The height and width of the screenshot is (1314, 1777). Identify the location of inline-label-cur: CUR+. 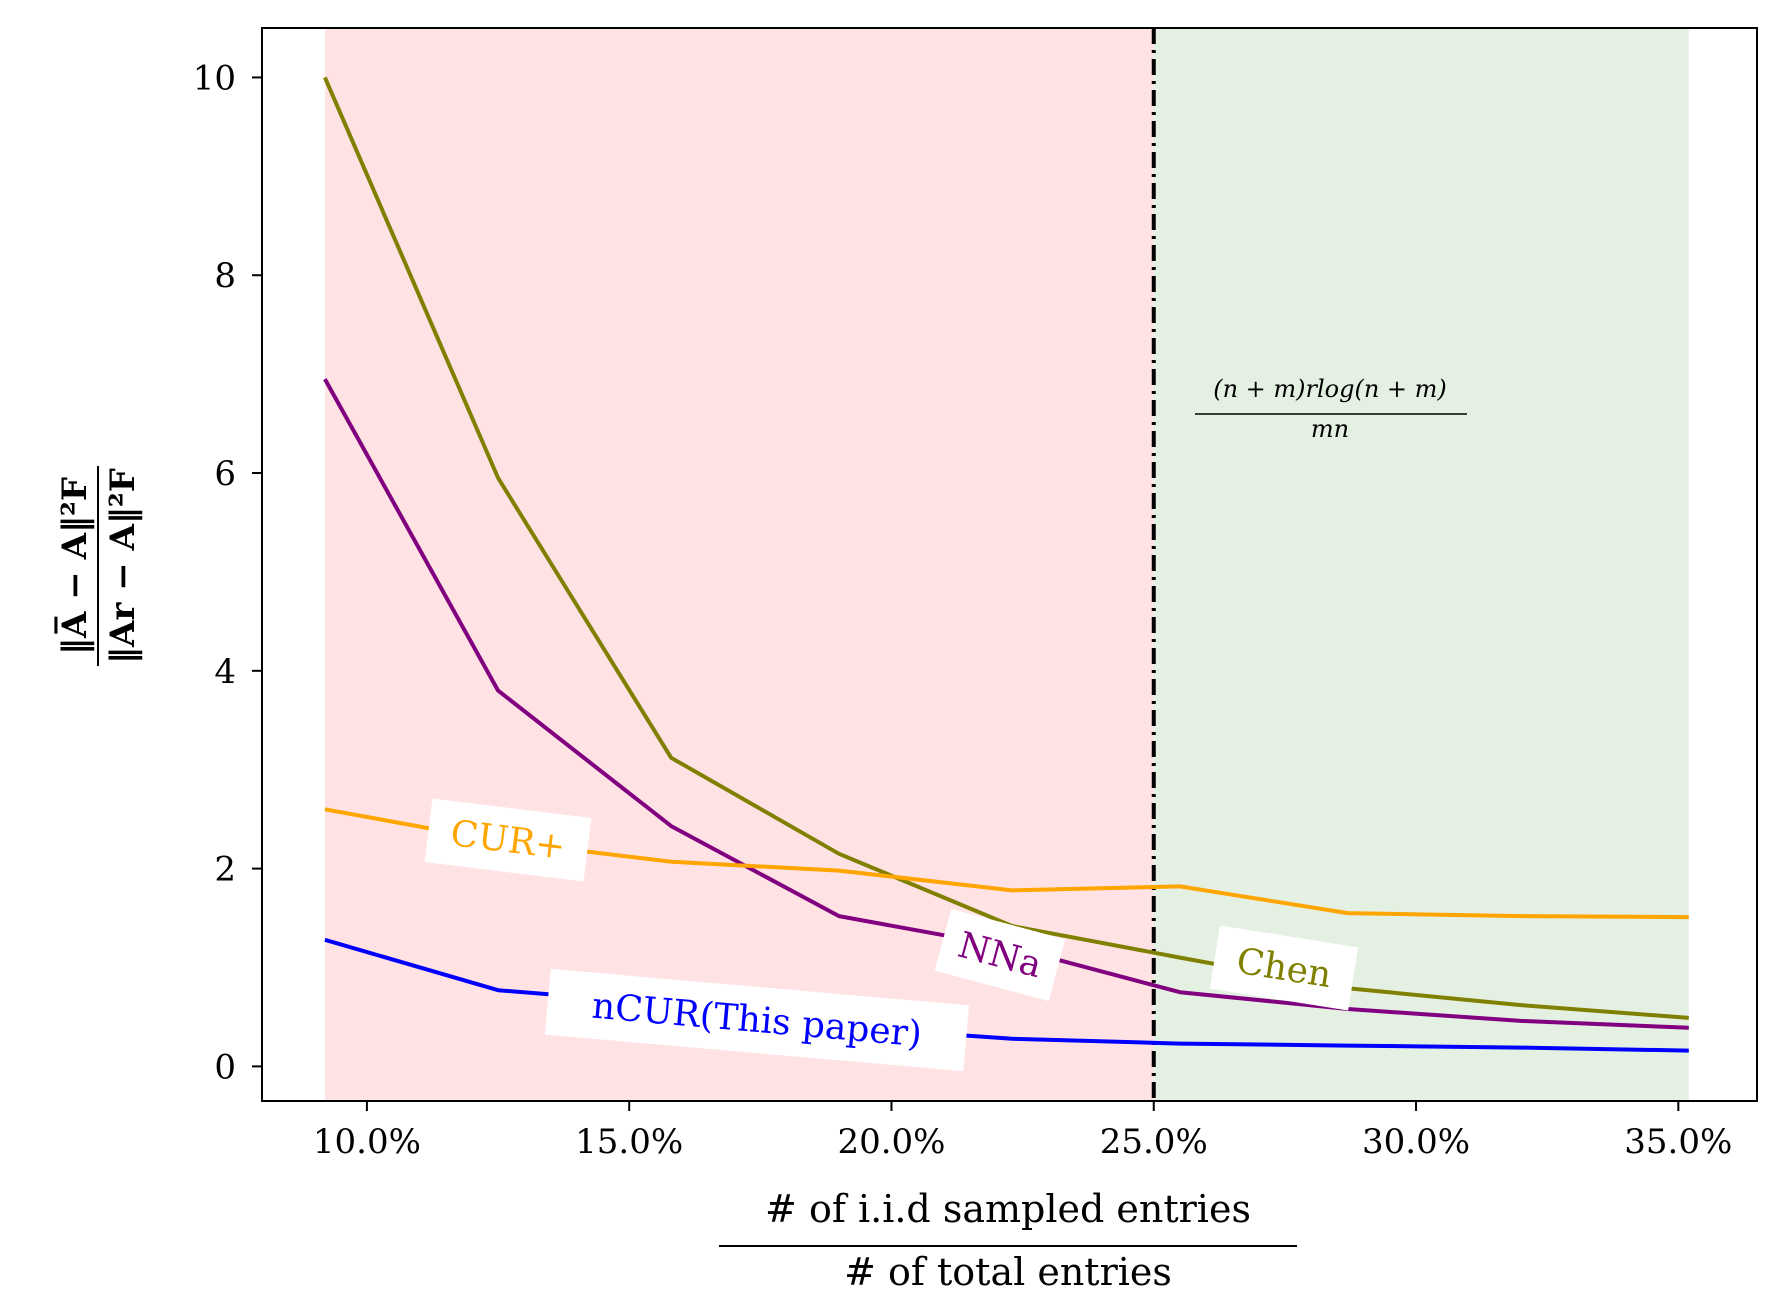
(508, 840).